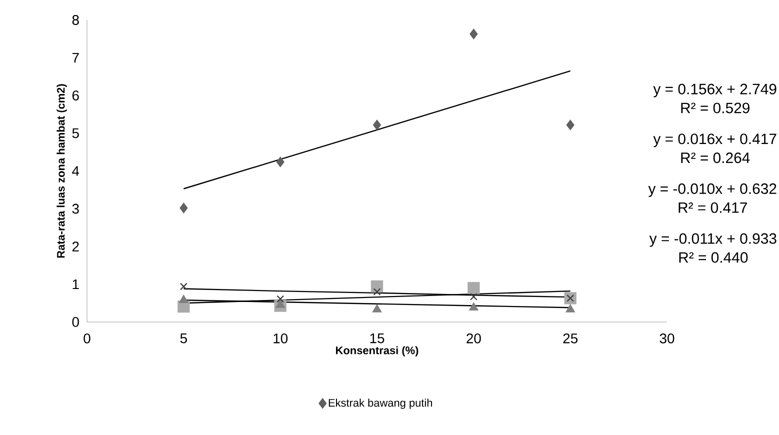  What do you see at coordinates (75, 133) in the screenshot?
I see `y-tick-label: 5` at bounding box center [75, 133].